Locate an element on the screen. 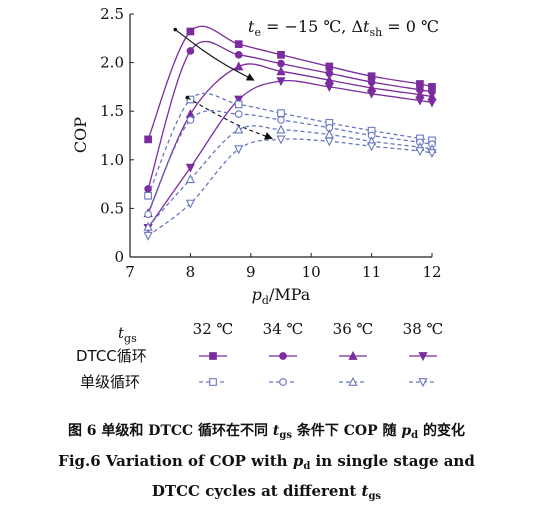 This screenshot has height=512, width=533. y-tick-label-2.5: 2.5 is located at coordinates (112, 14).